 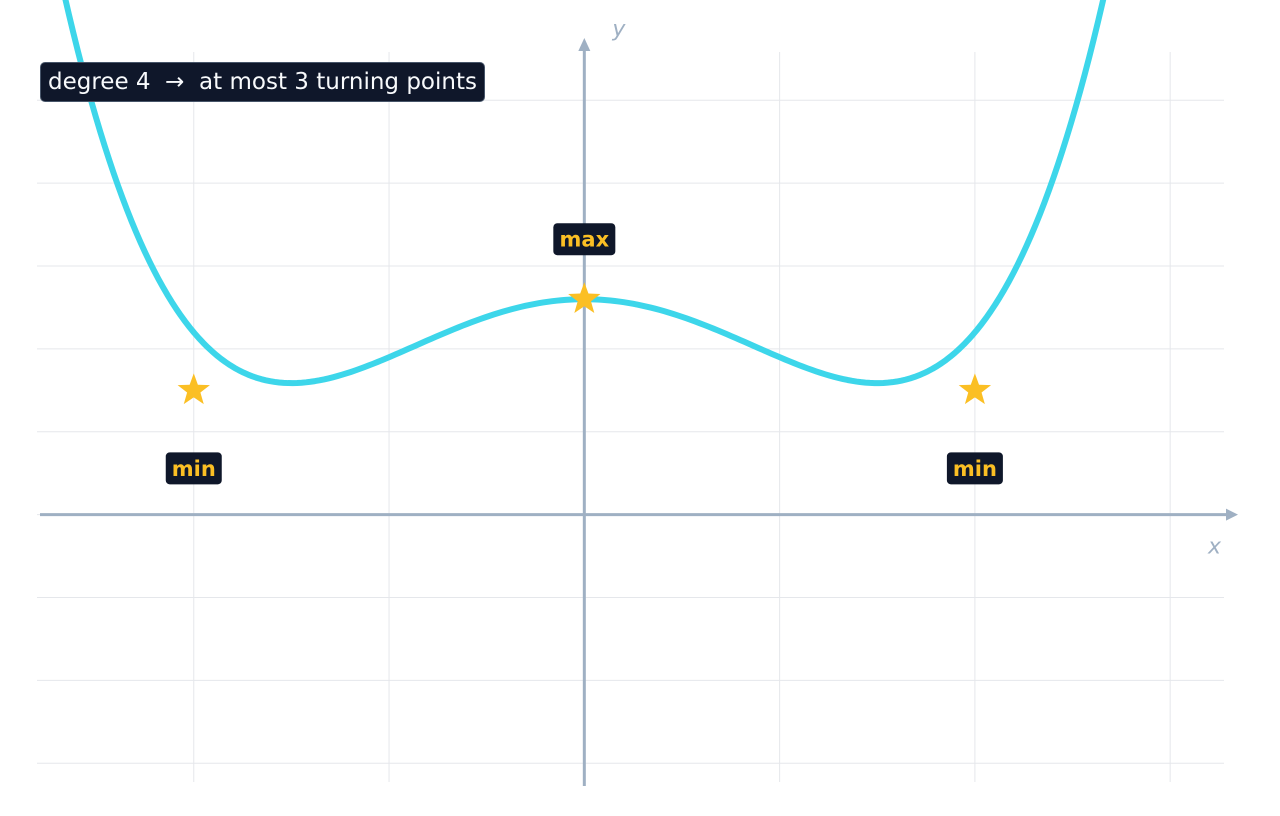 I want to click on chart-title: degree 4 → at most 3 turning points, so click(x=262, y=82).